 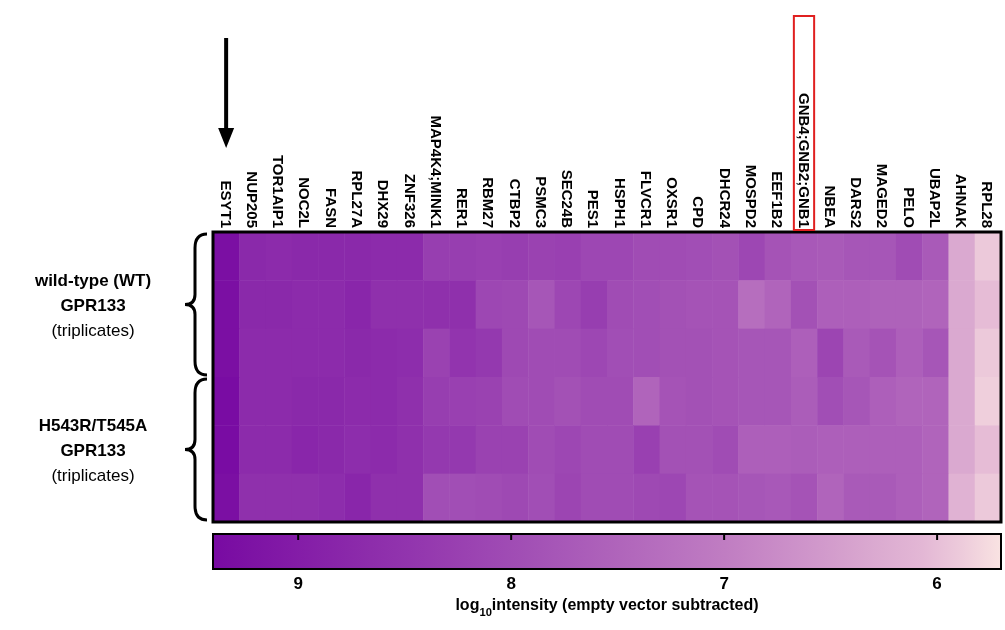 What do you see at coordinates (436, 171) in the screenshot?
I see `x-tick-label: MAP4K4;MINK1` at bounding box center [436, 171].